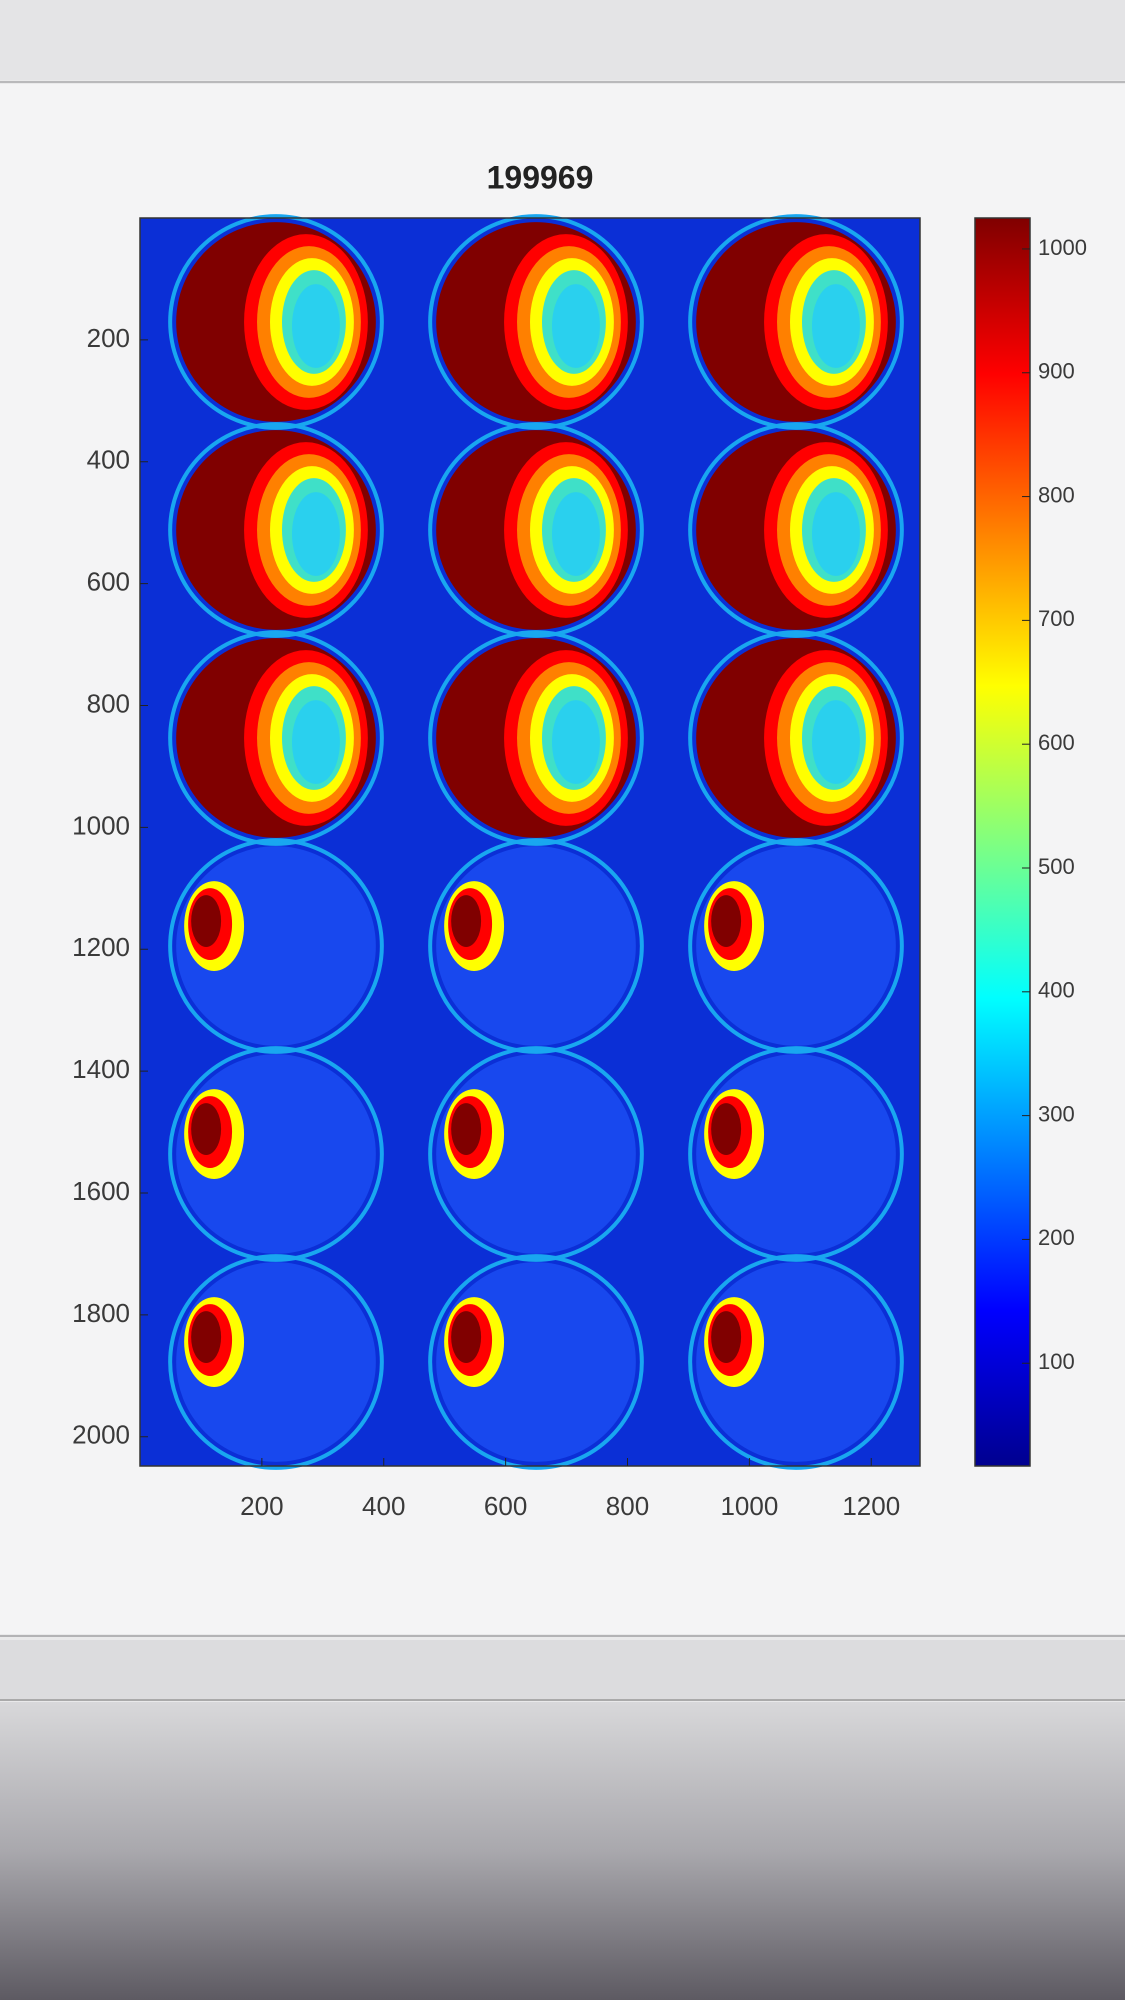 Image resolution: width=1125 pixels, height=2000 pixels. What do you see at coordinates (101, 1191) in the screenshot?
I see `y-tick-label: 1600` at bounding box center [101, 1191].